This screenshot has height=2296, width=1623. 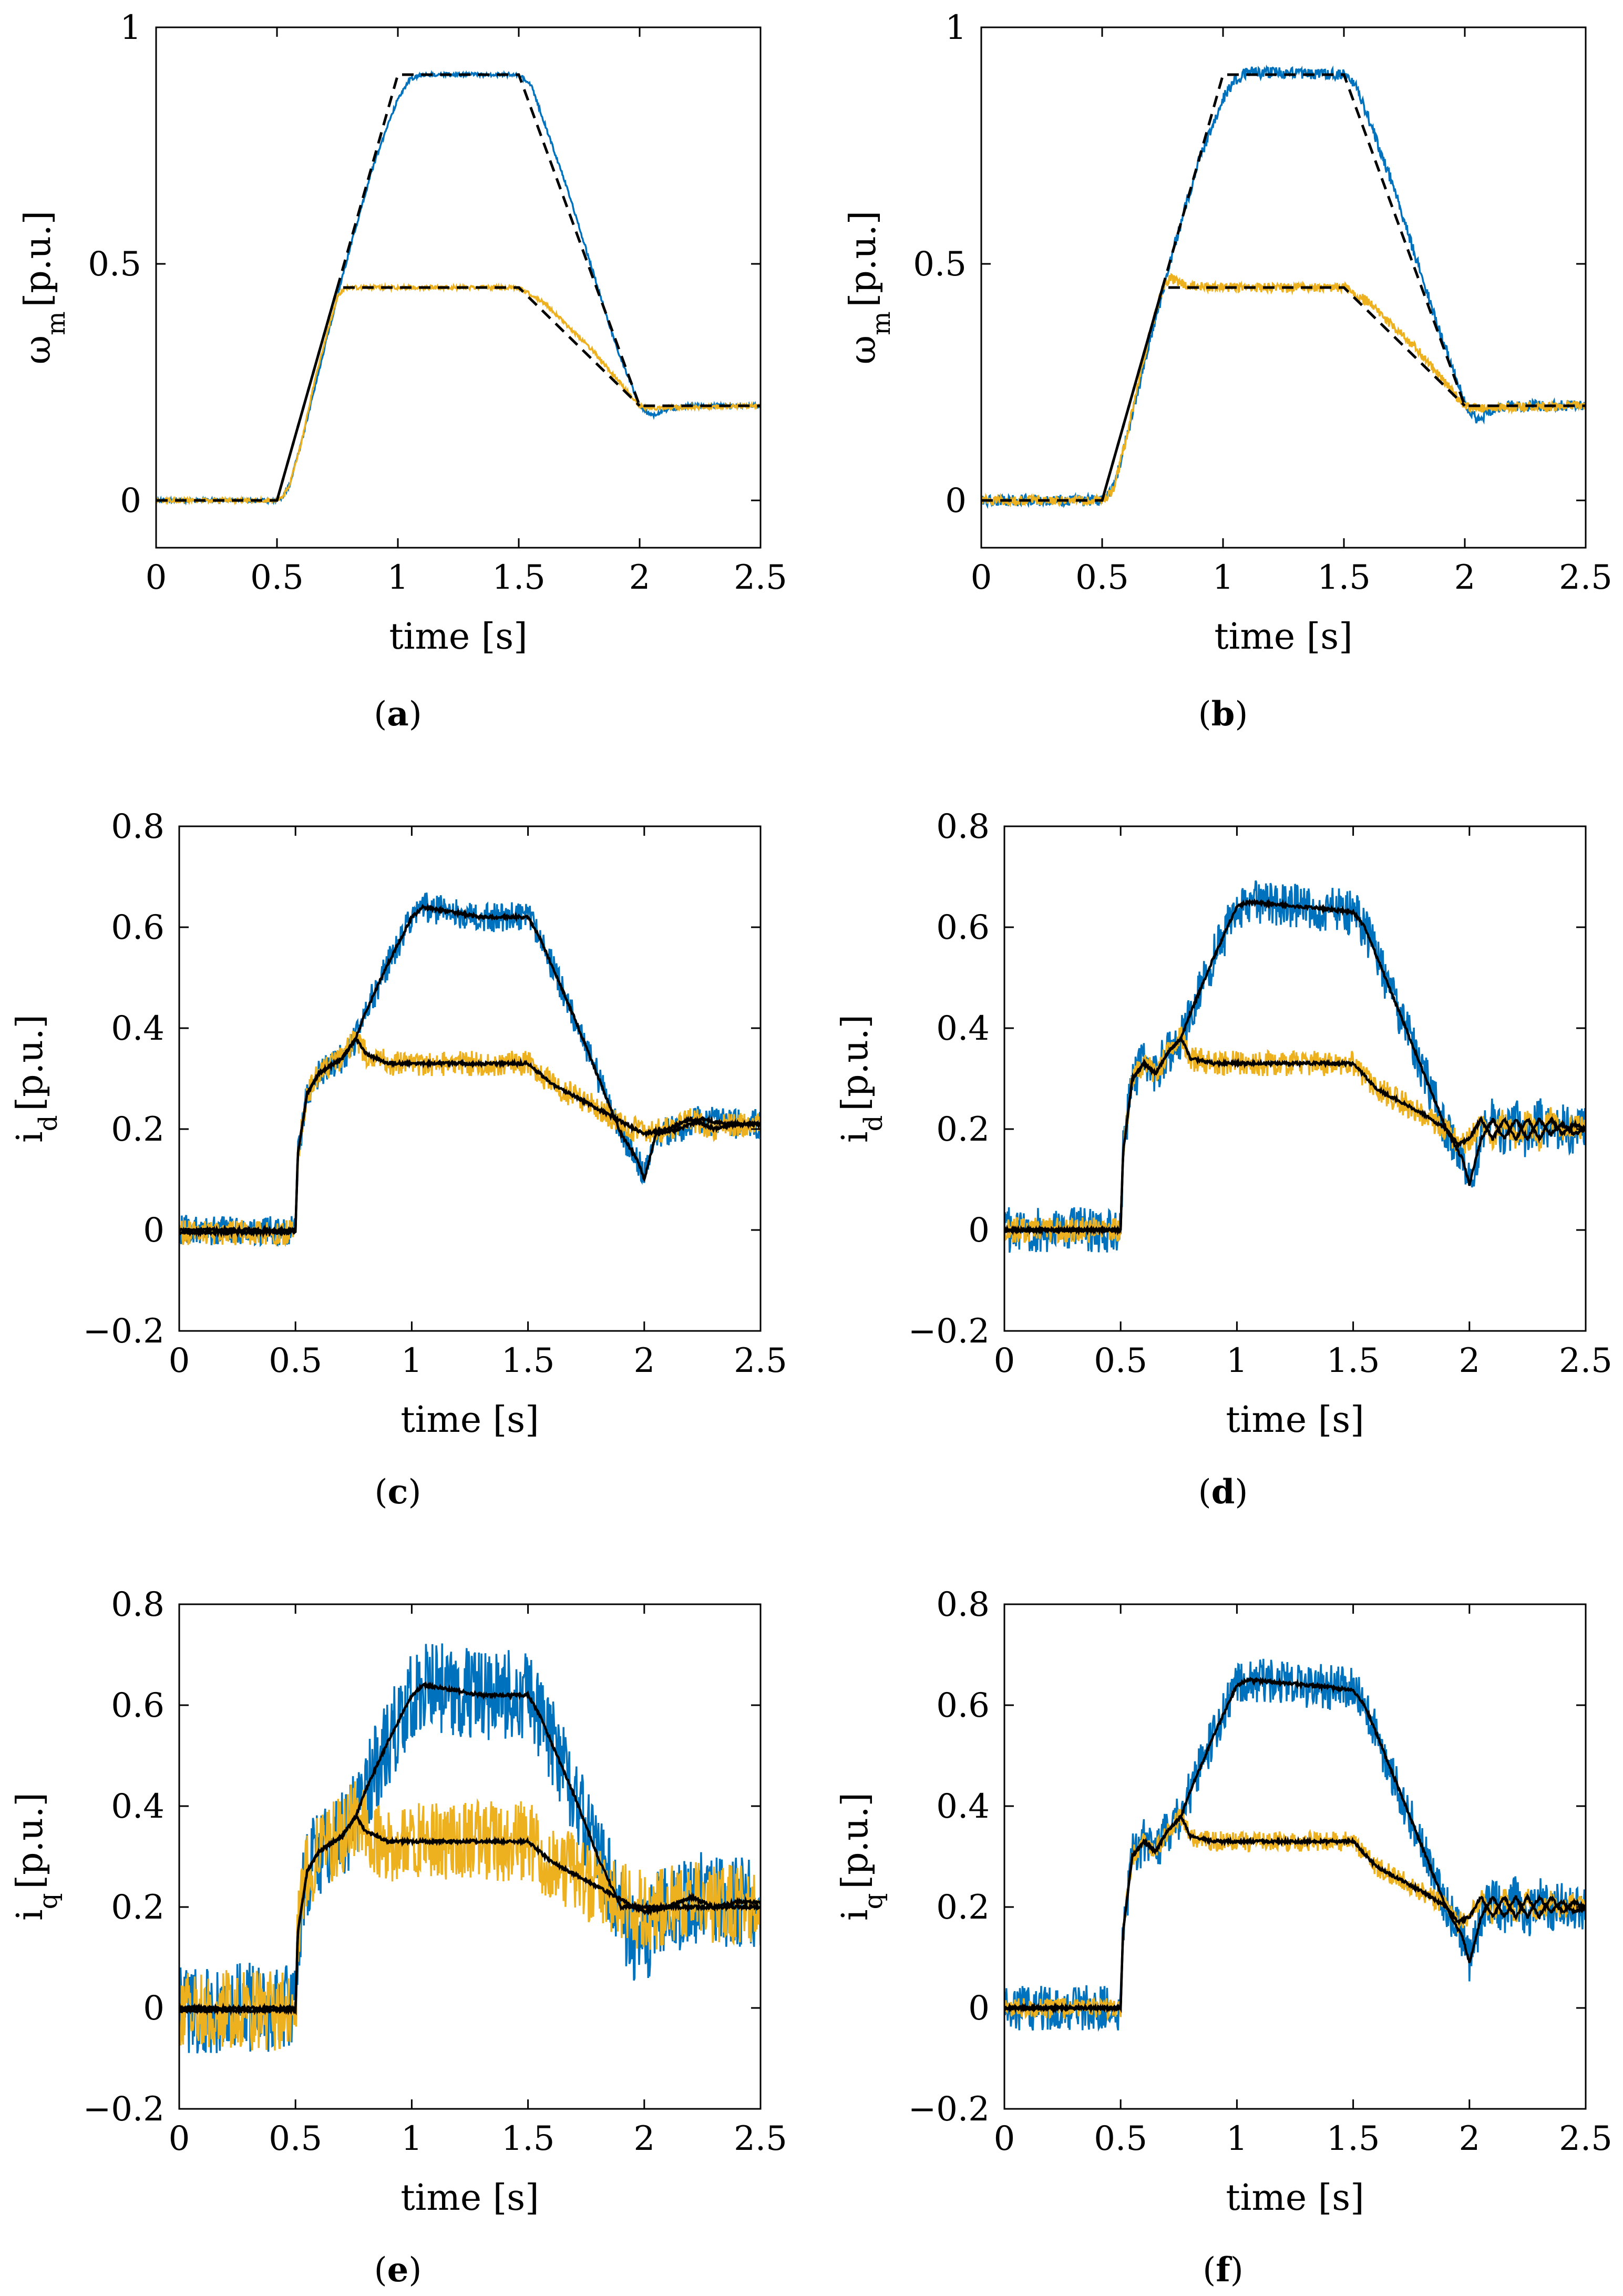 I want to click on panel-caption: (d), so click(x=1223, y=1492).